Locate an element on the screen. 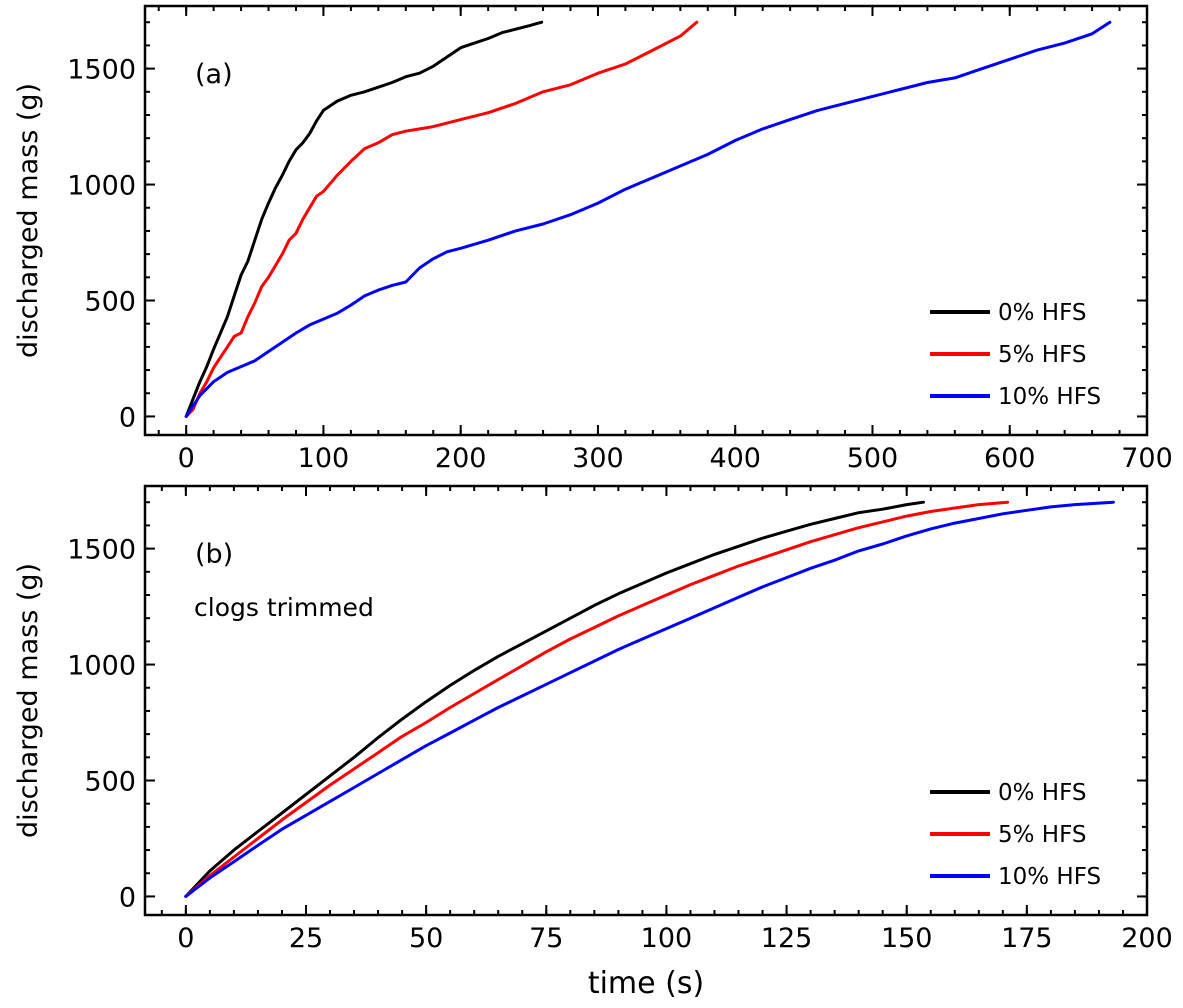 The height and width of the screenshot is (1008, 1183). x-tick-label: 75 is located at coordinates (546, 938).